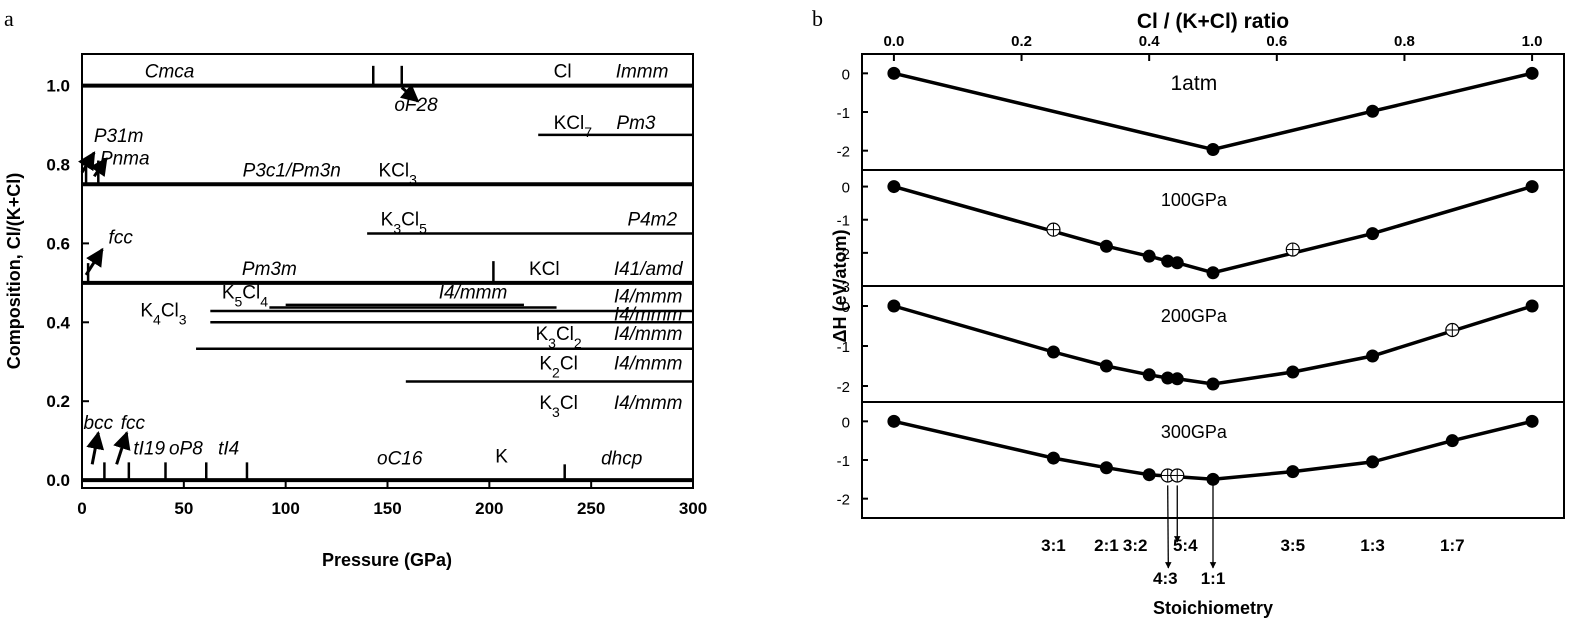 This screenshot has height=630, width=1575. What do you see at coordinates (125, 158) in the screenshot?
I see `phase-label: Pnma` at bounding box center [125, 158].